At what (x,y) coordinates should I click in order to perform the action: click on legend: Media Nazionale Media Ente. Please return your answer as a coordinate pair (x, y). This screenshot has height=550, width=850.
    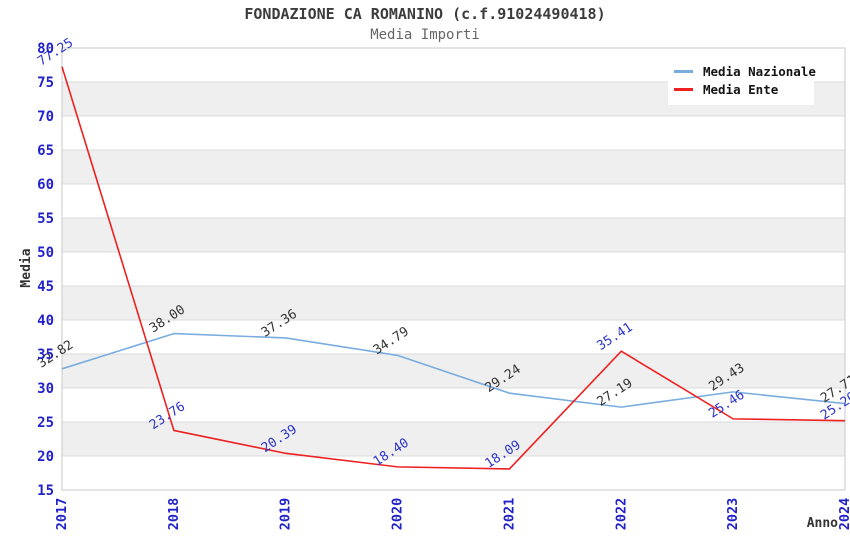
    Looking at the image, I should click on (742, 81).